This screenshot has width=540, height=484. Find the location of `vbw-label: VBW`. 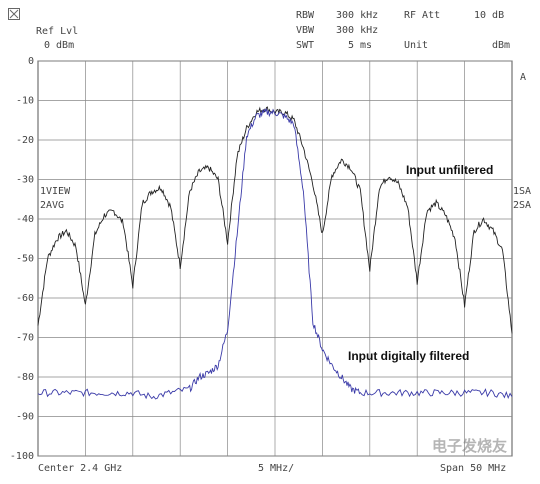

vbw-label: VBW is located at coordinates (305, 30).